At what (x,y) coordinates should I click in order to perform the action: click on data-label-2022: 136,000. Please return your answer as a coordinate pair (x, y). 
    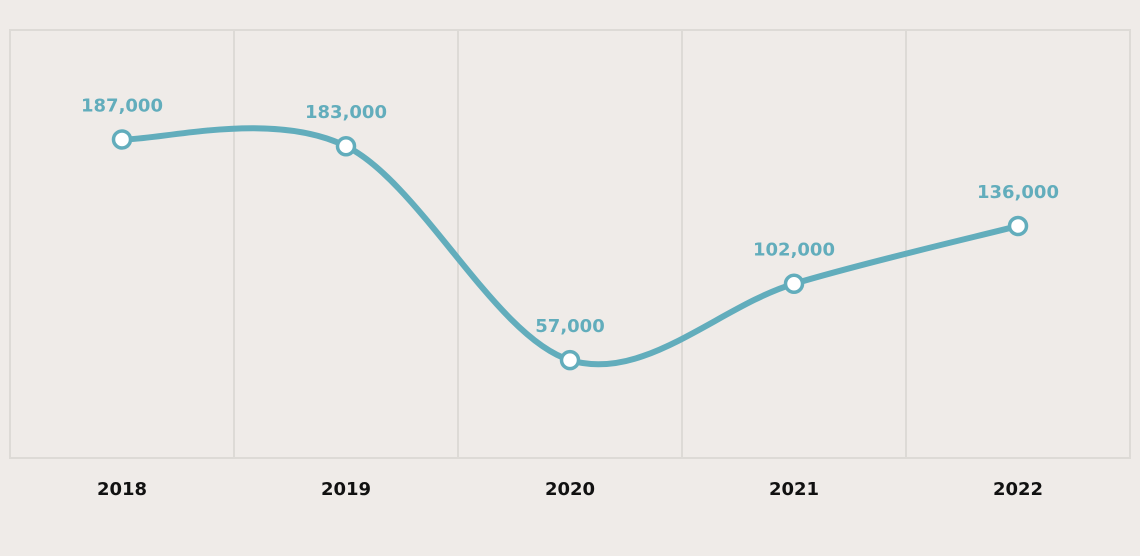
    Looking at the image, I should click on (1018, 192).